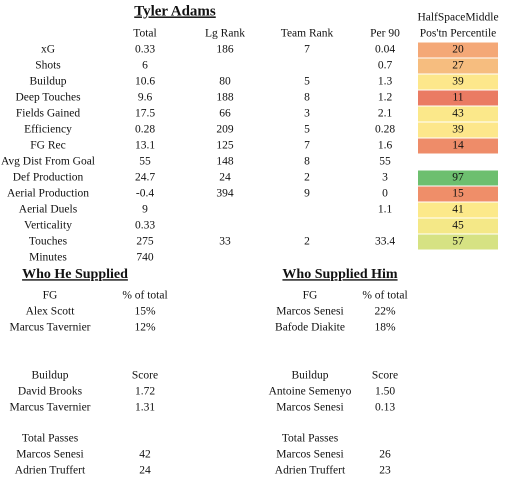  I want to click on row-label: Efficiency, so click(48, 130).